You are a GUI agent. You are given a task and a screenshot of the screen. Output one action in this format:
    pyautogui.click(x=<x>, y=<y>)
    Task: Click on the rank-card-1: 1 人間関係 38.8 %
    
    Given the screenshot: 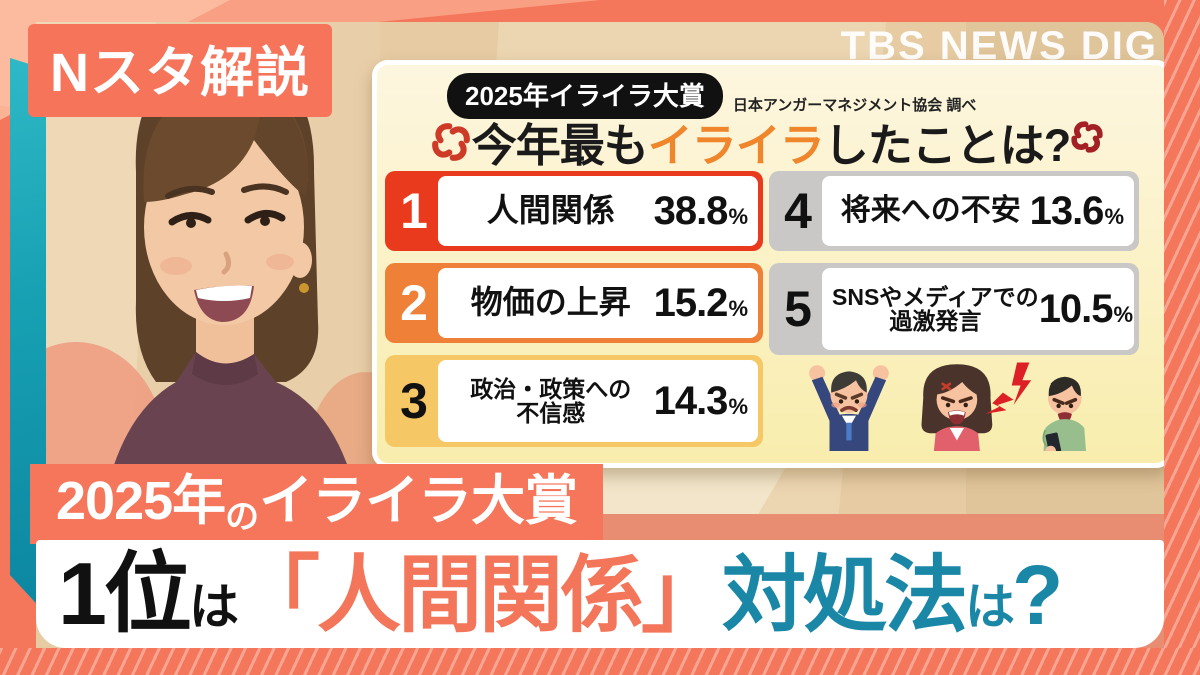 What is the action you would take?
    pyautogui.click(x=574, y=211)
    